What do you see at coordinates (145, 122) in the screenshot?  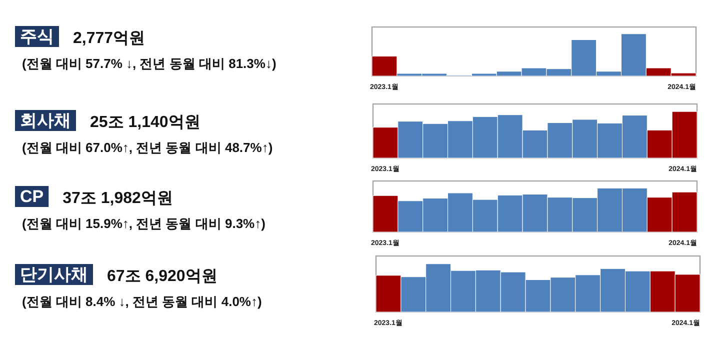 I see `text: 25조 1,140억원` at bounding box center [145, 122].